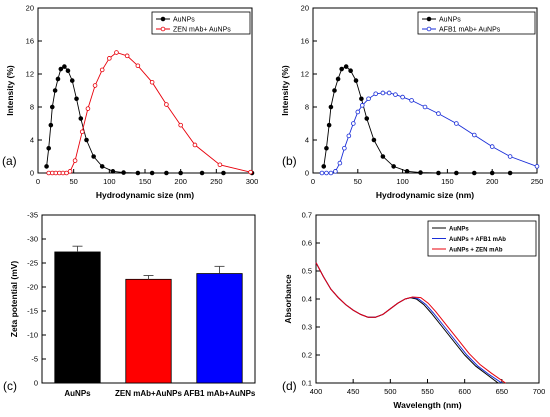 The width and height of the screenshot is (550, 417). I want to click on y-tick-label: 4, so click(307, 140).